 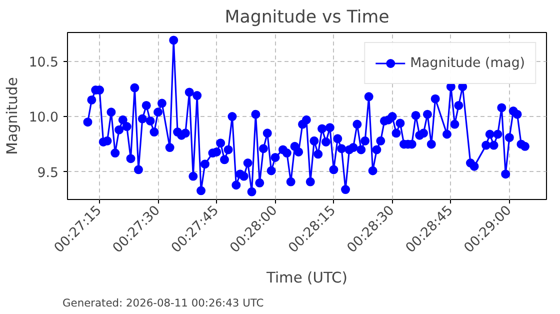 What do you see at coordinates (48, 173) in the screenshot?
I see `y-tick-label: 9.5` at bounding box center [48, 173].